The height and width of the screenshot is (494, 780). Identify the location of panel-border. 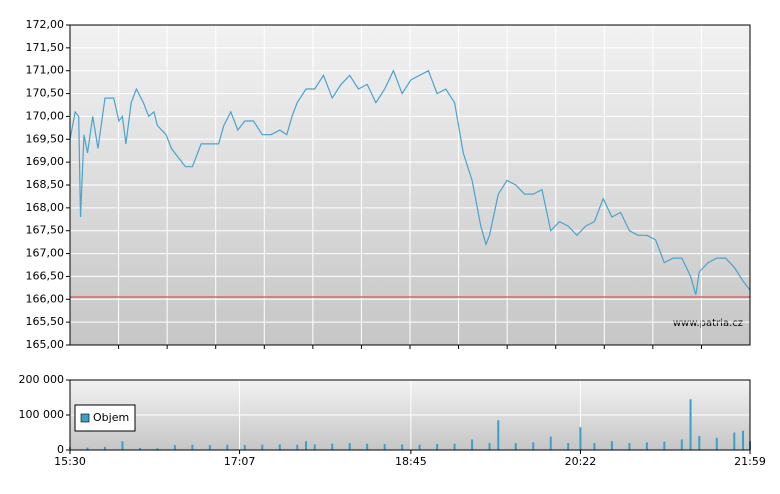
(410, 415).